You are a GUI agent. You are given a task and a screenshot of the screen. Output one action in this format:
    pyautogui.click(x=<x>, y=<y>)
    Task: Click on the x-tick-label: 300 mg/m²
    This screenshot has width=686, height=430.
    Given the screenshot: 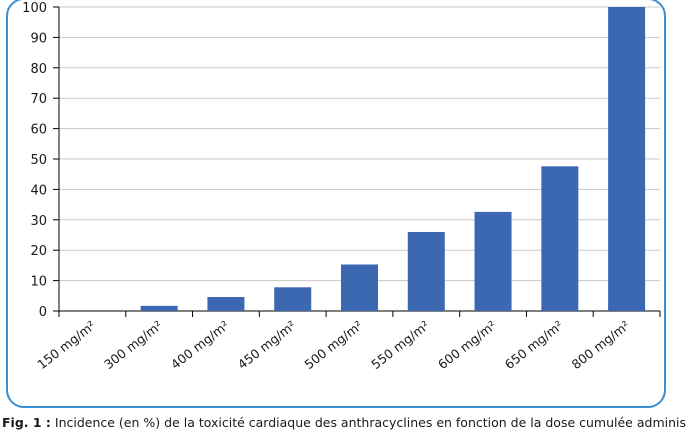 What is the action you would take?
    pyautogui.click(x=133, y=345)
    